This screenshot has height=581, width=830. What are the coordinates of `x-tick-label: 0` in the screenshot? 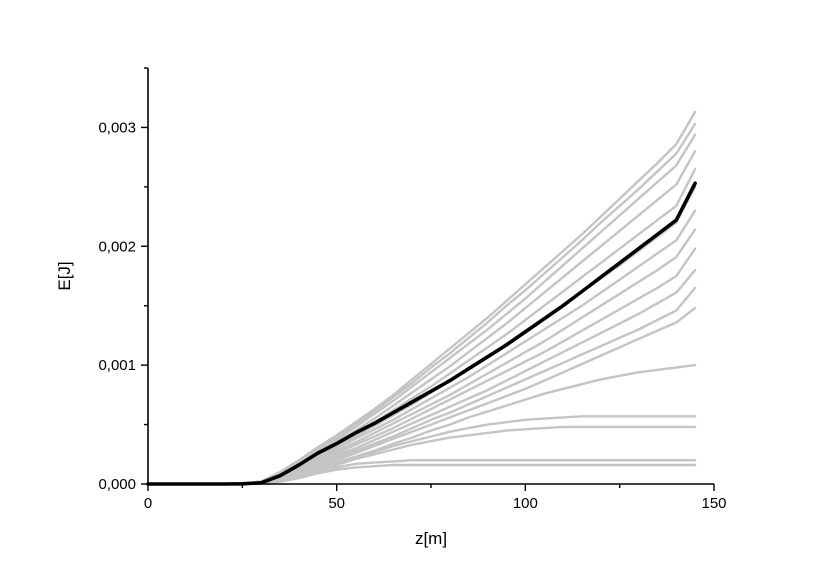 It's located at (148, 503).